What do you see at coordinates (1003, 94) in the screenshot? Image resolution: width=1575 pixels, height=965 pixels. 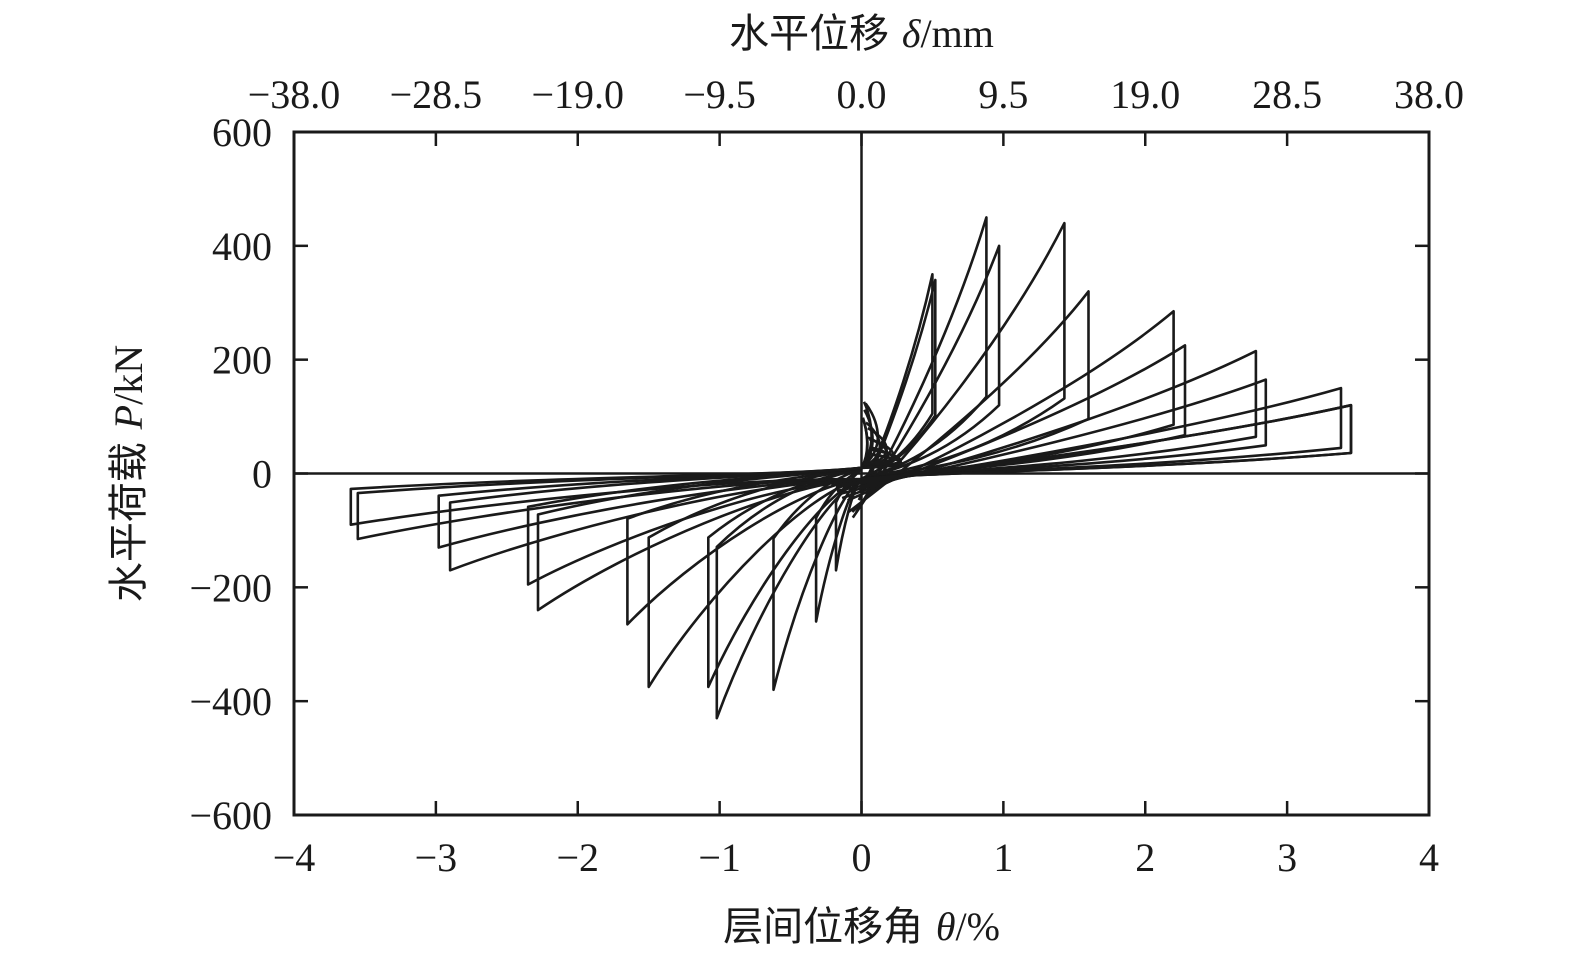 I see `x2-tick-label: 9.5` at bounding box center [1003, 94].